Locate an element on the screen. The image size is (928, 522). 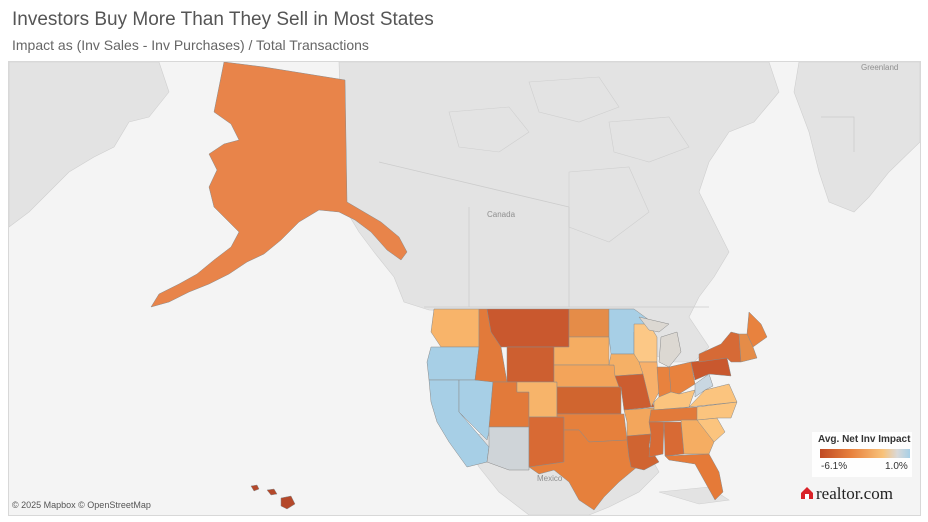
logo-text: realtor.com is located at coordinates (854, 493).